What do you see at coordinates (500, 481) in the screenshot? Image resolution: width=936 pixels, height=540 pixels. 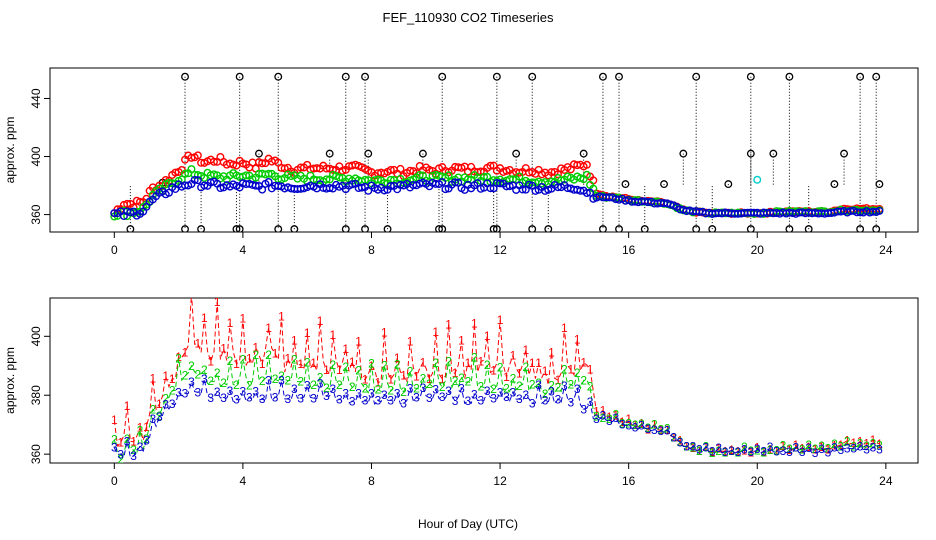 I see `x-tick-label: 12` at bounding box center [500, 481].